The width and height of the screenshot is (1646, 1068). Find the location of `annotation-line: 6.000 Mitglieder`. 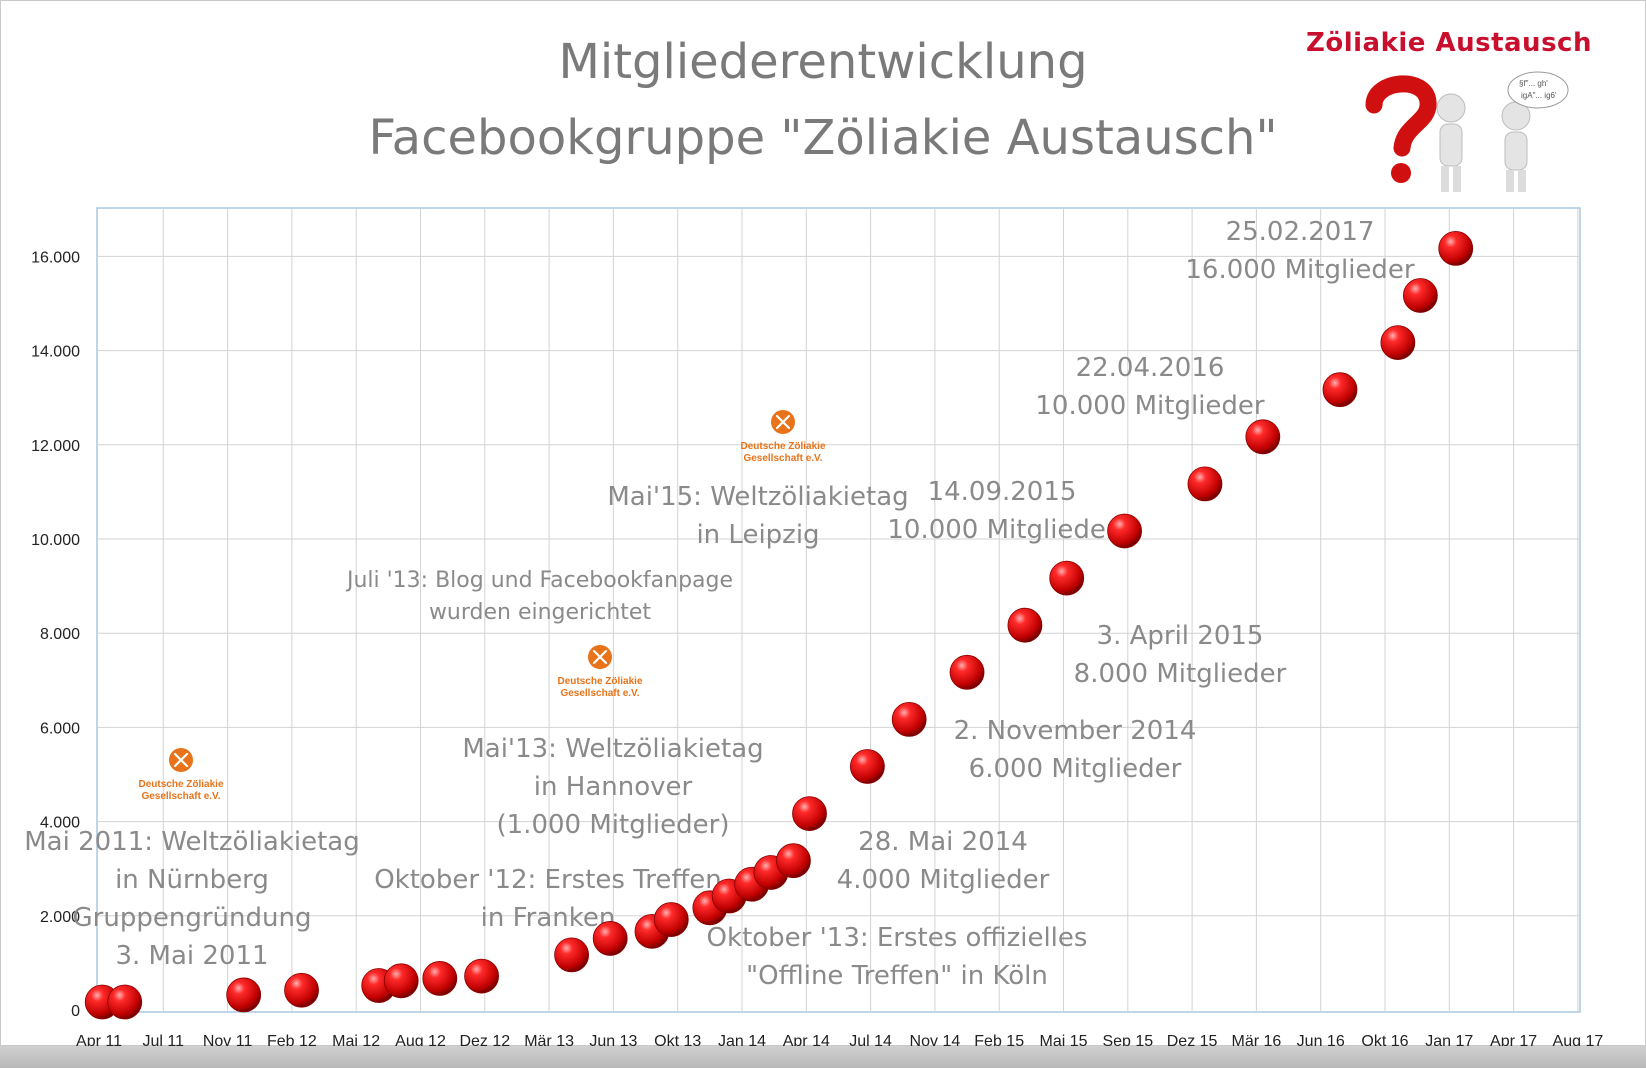

annotation-line: 6.000 Mitglieder is located at coordinates (1075, 769).